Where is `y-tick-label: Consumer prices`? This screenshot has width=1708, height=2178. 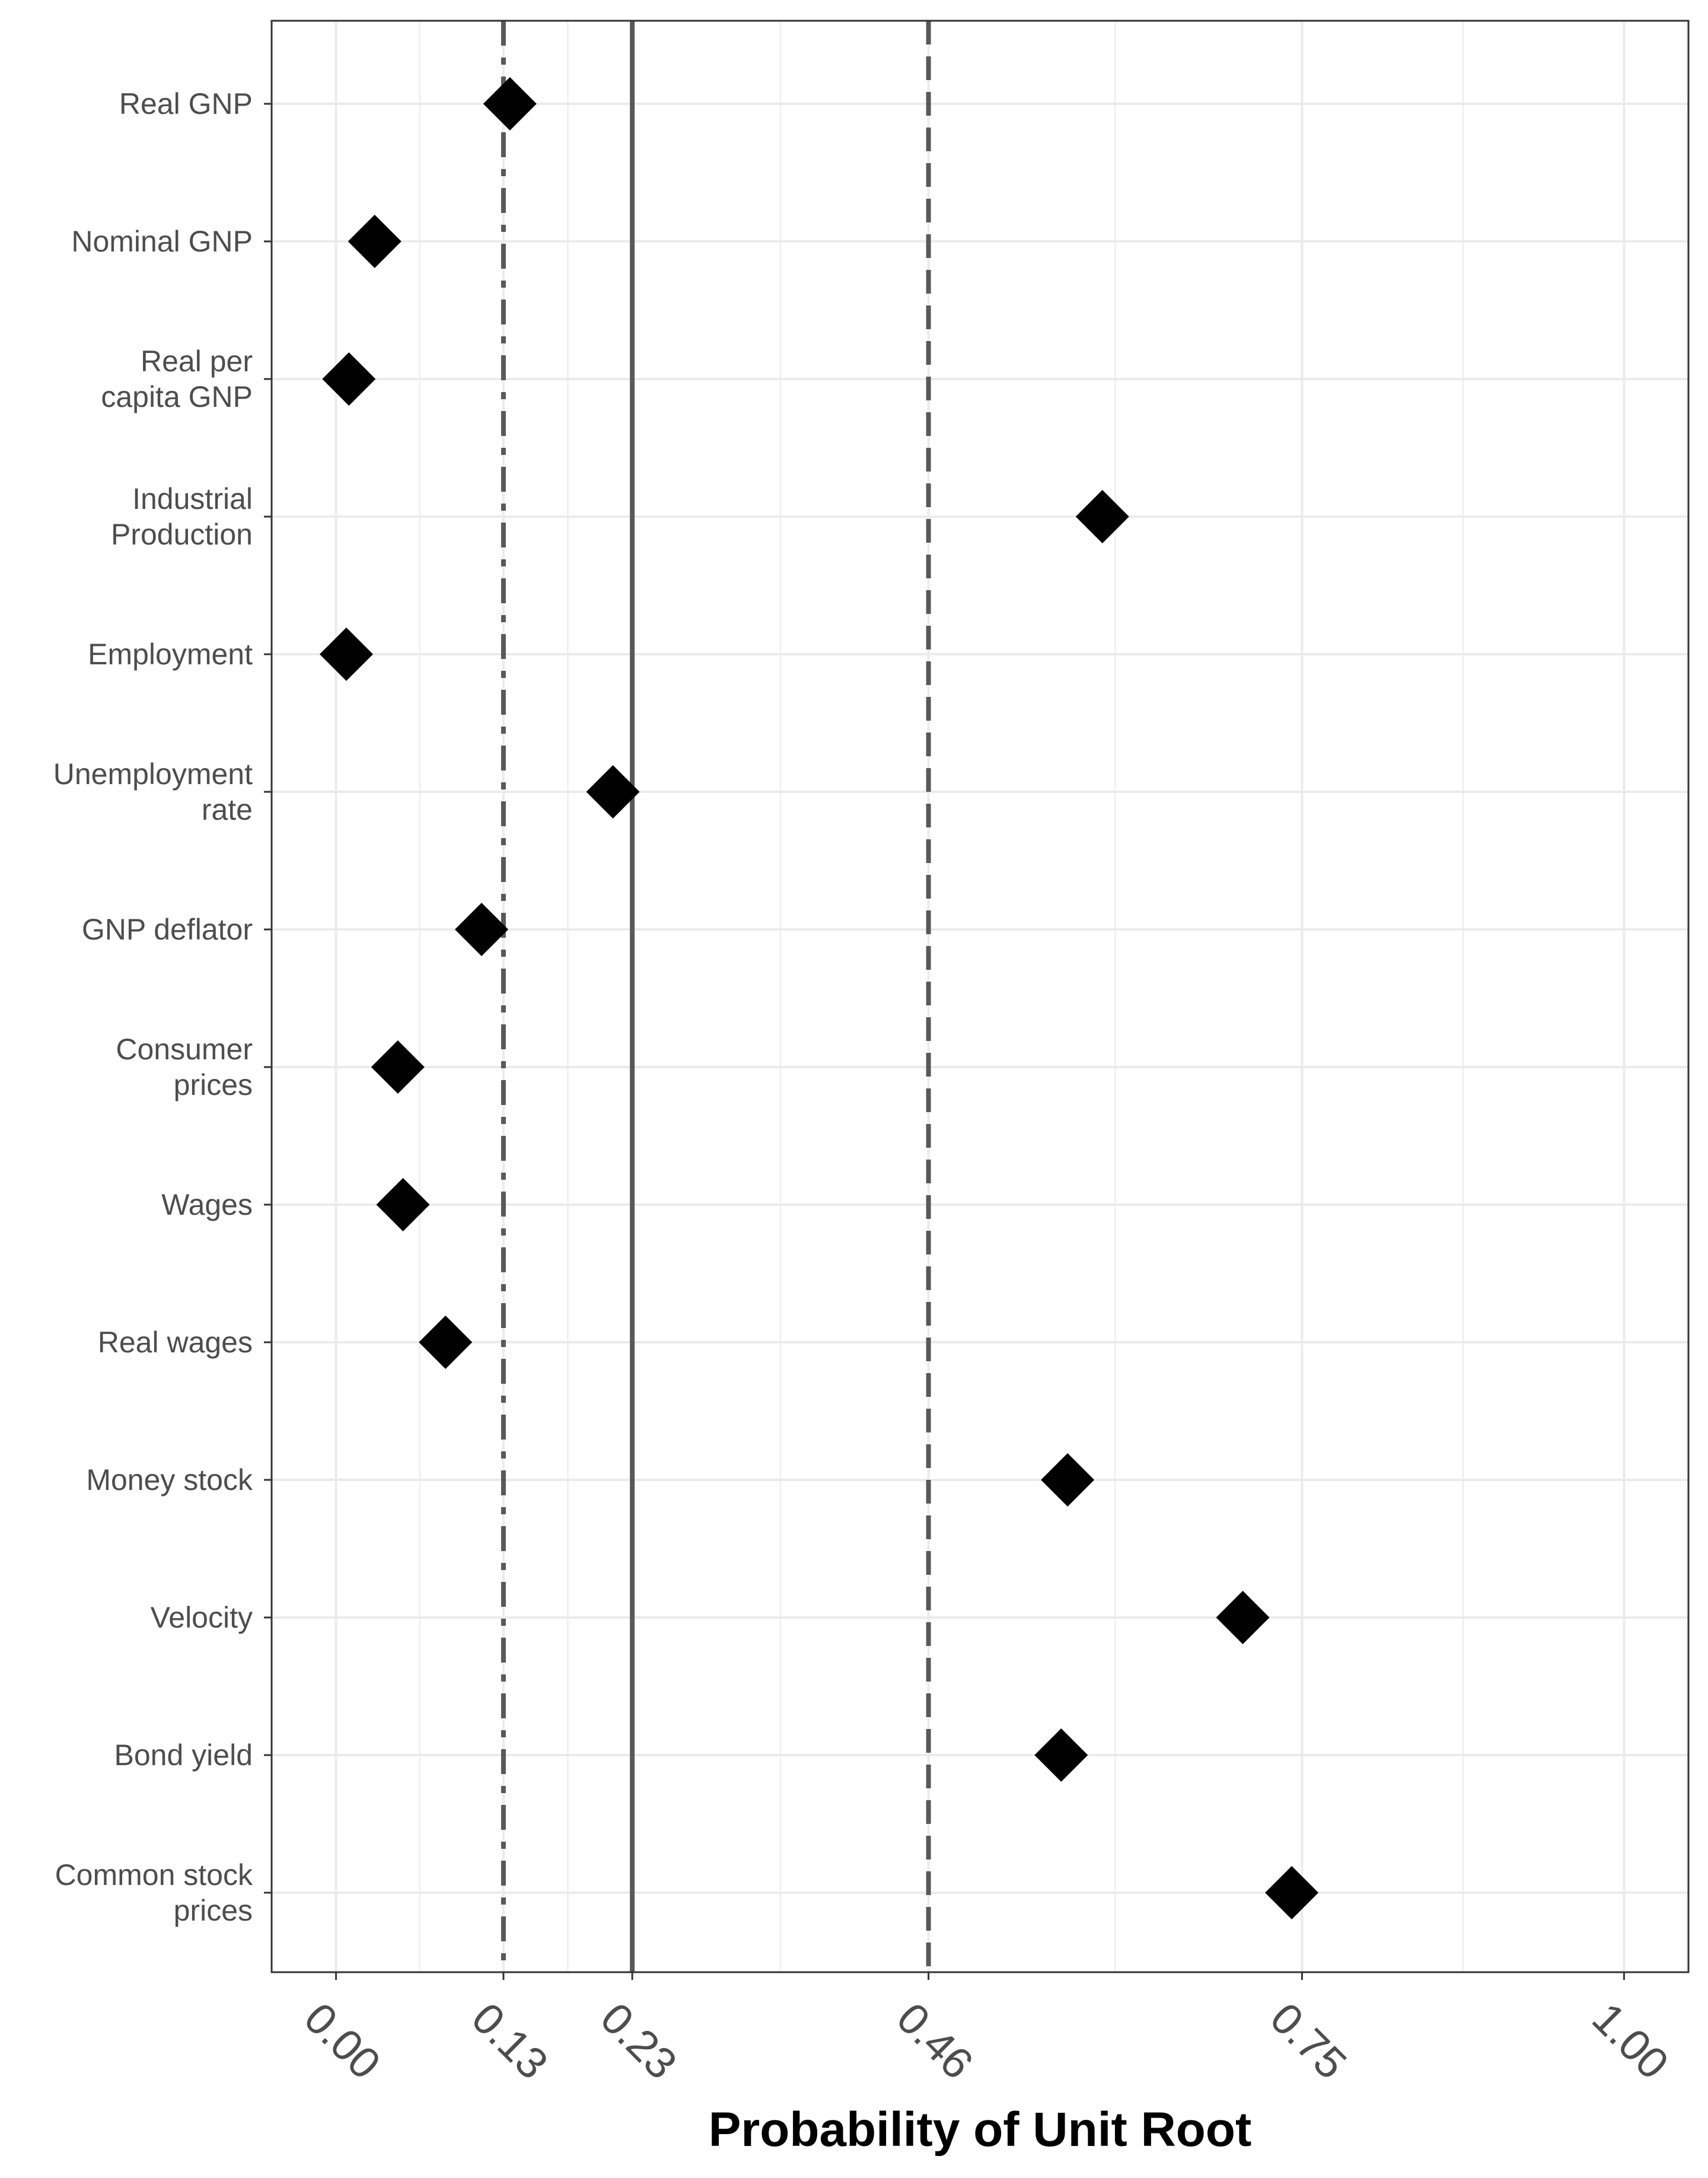
y-tick-label: Consumer prices is located at coordinates (185, 1067).